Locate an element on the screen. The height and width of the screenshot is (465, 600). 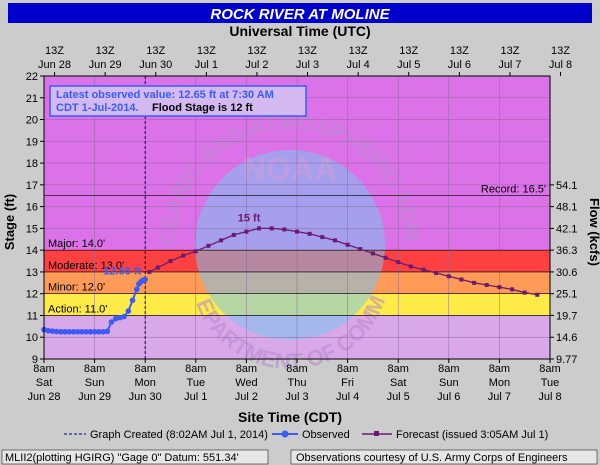
x-tick-date: Jul 6 is located at coordinates (448, 397).